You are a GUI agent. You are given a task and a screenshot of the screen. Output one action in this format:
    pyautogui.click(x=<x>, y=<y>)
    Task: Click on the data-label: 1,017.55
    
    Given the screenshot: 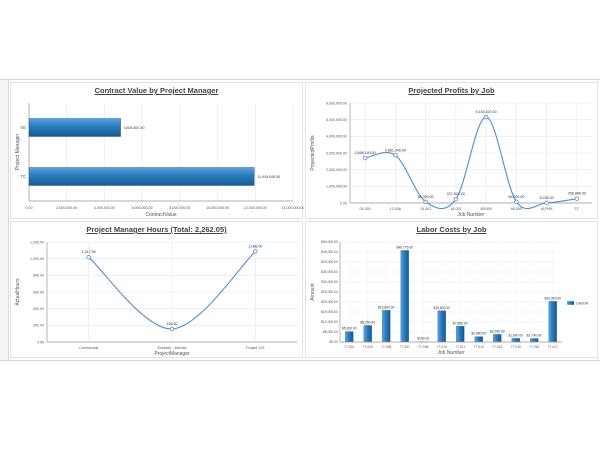 What is the action you would take?
    pyautogui.click(x=89, y=252)
    